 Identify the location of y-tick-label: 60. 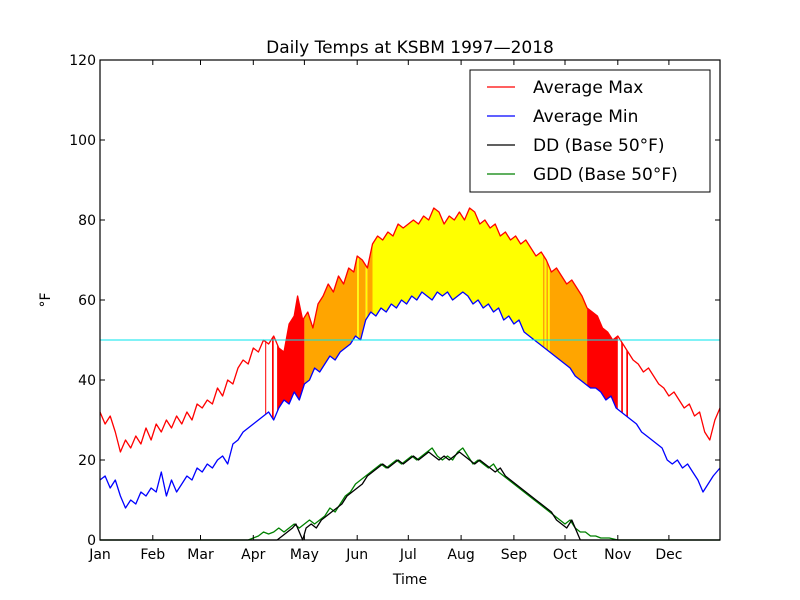
(87, 301).